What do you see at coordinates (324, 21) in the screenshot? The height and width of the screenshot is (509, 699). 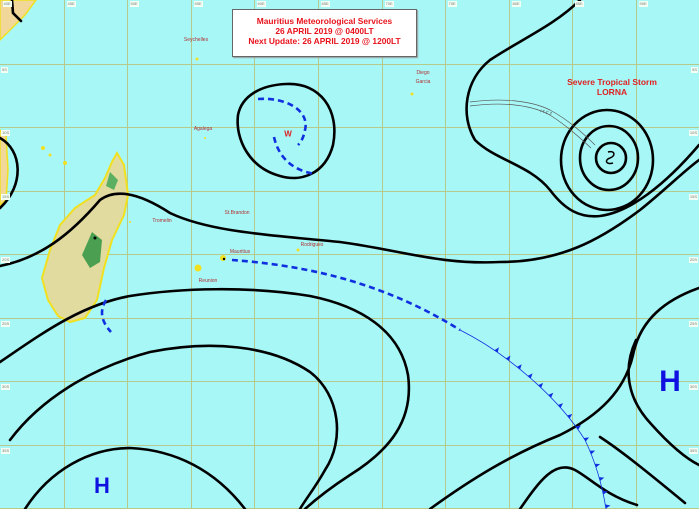 I see `header-agency: Mauritius Meteorological Services` at bounding box center [324, 21].